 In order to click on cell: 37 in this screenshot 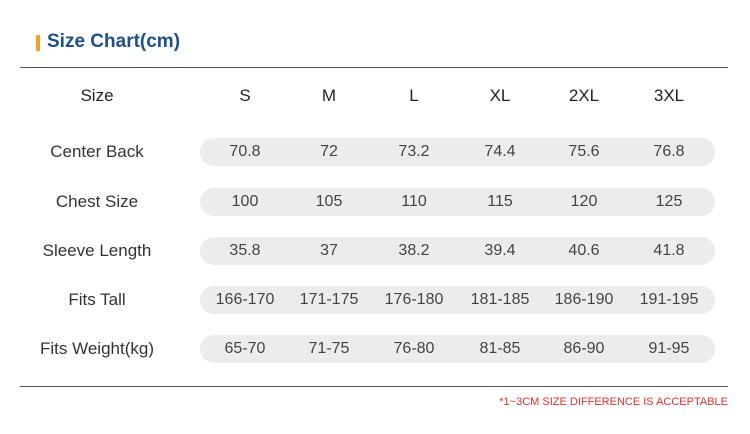, I will do `click(329, 250)`.